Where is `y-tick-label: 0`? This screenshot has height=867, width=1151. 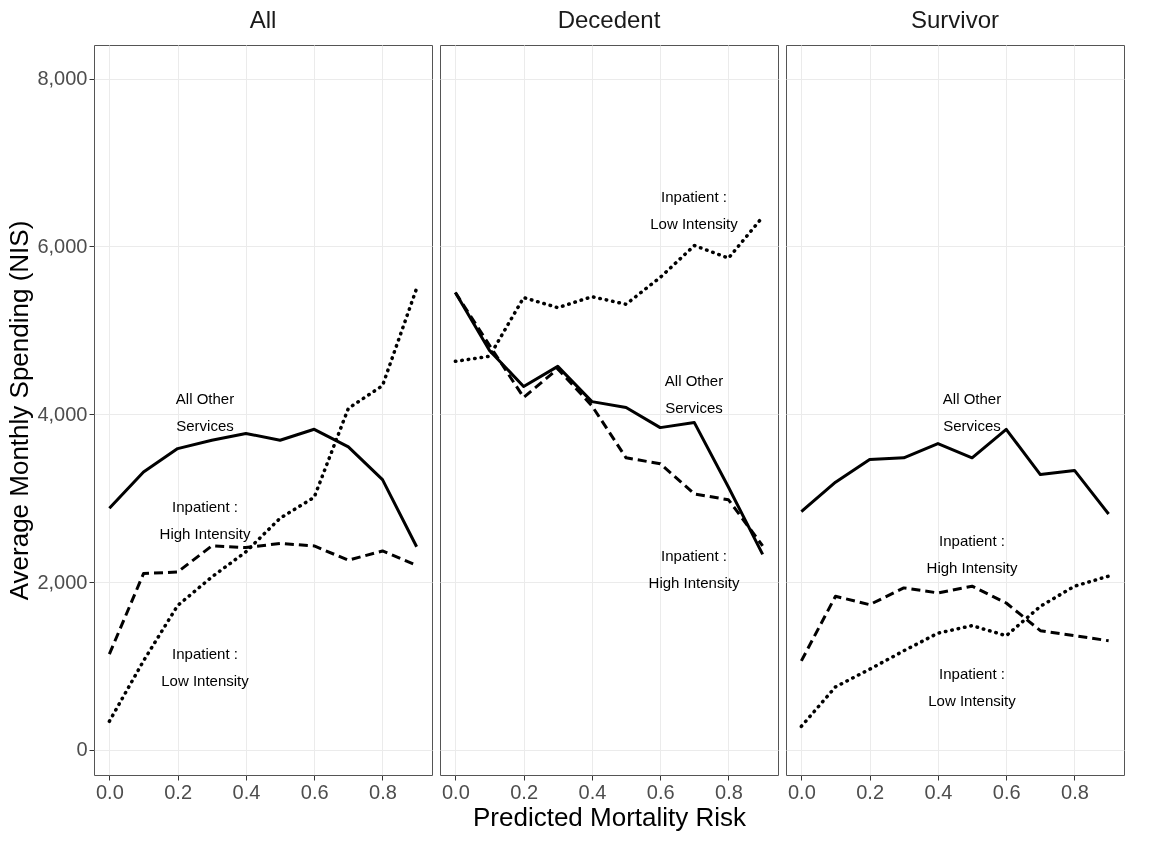
y-tick-label: 0 is located at coordinates (82, 749).